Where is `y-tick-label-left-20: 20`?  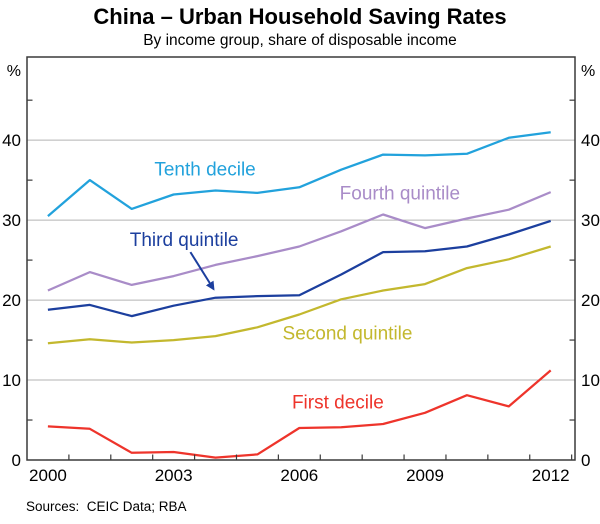 y-tick-label-left-20: 20 is located at coordinates (11, 300).